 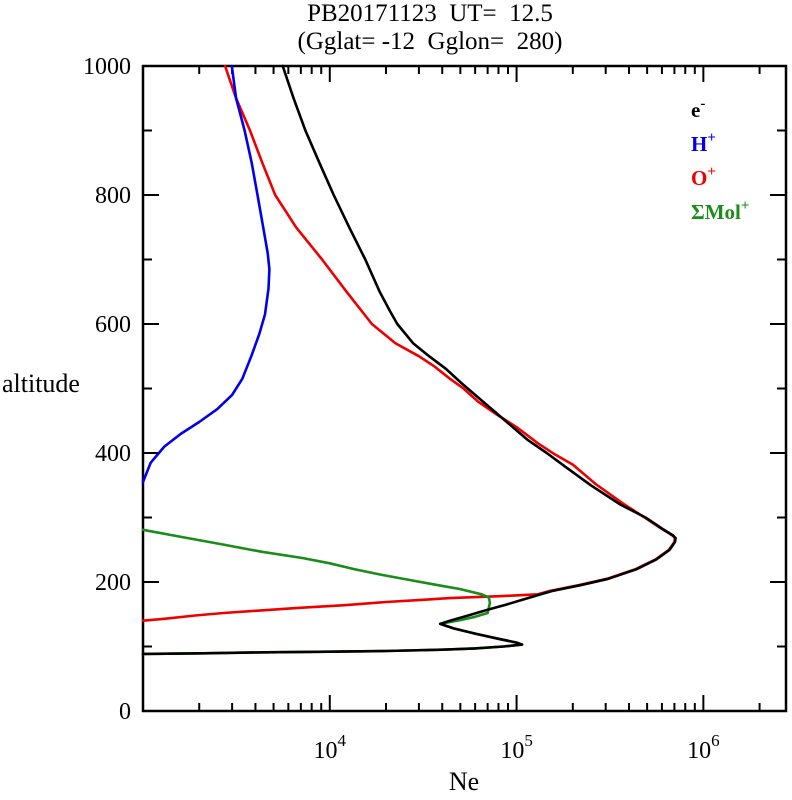 I want to click on y-tick-label: 200, so click(x=113, y=583).